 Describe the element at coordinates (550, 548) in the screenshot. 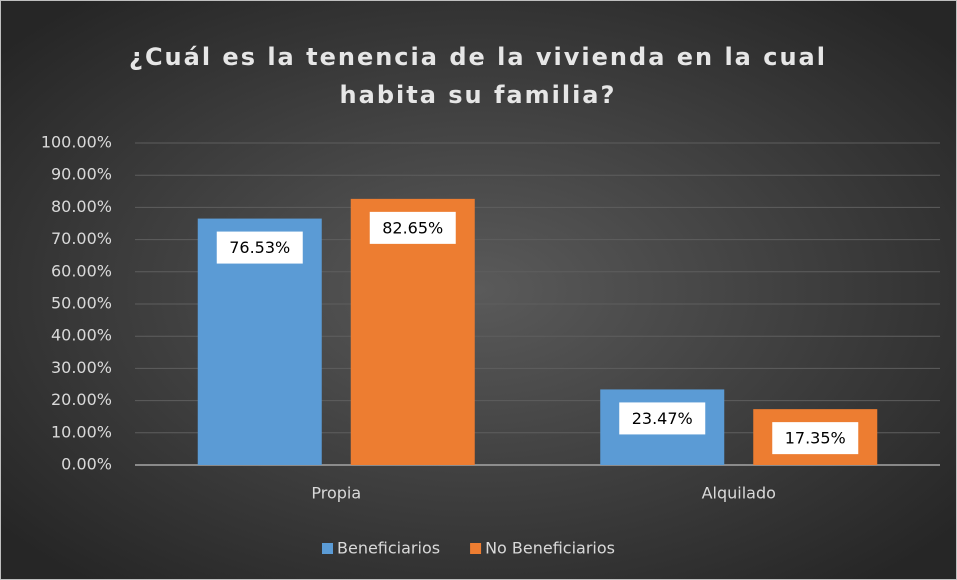

I see `legend-label: No Beneficiarios` at that location.